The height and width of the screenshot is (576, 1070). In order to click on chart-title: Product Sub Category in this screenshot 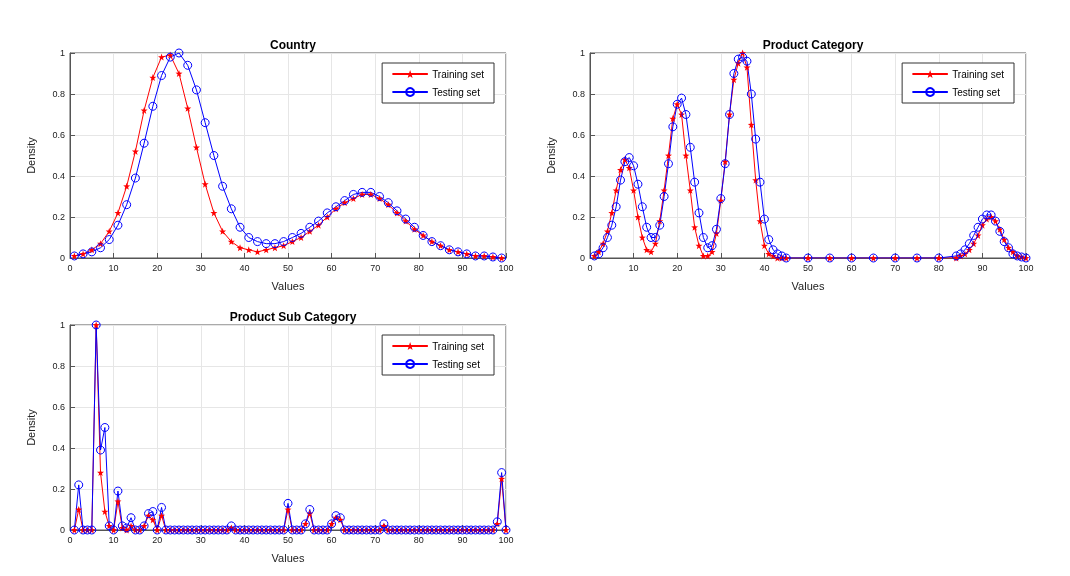, I will do `click(293, 317)`.